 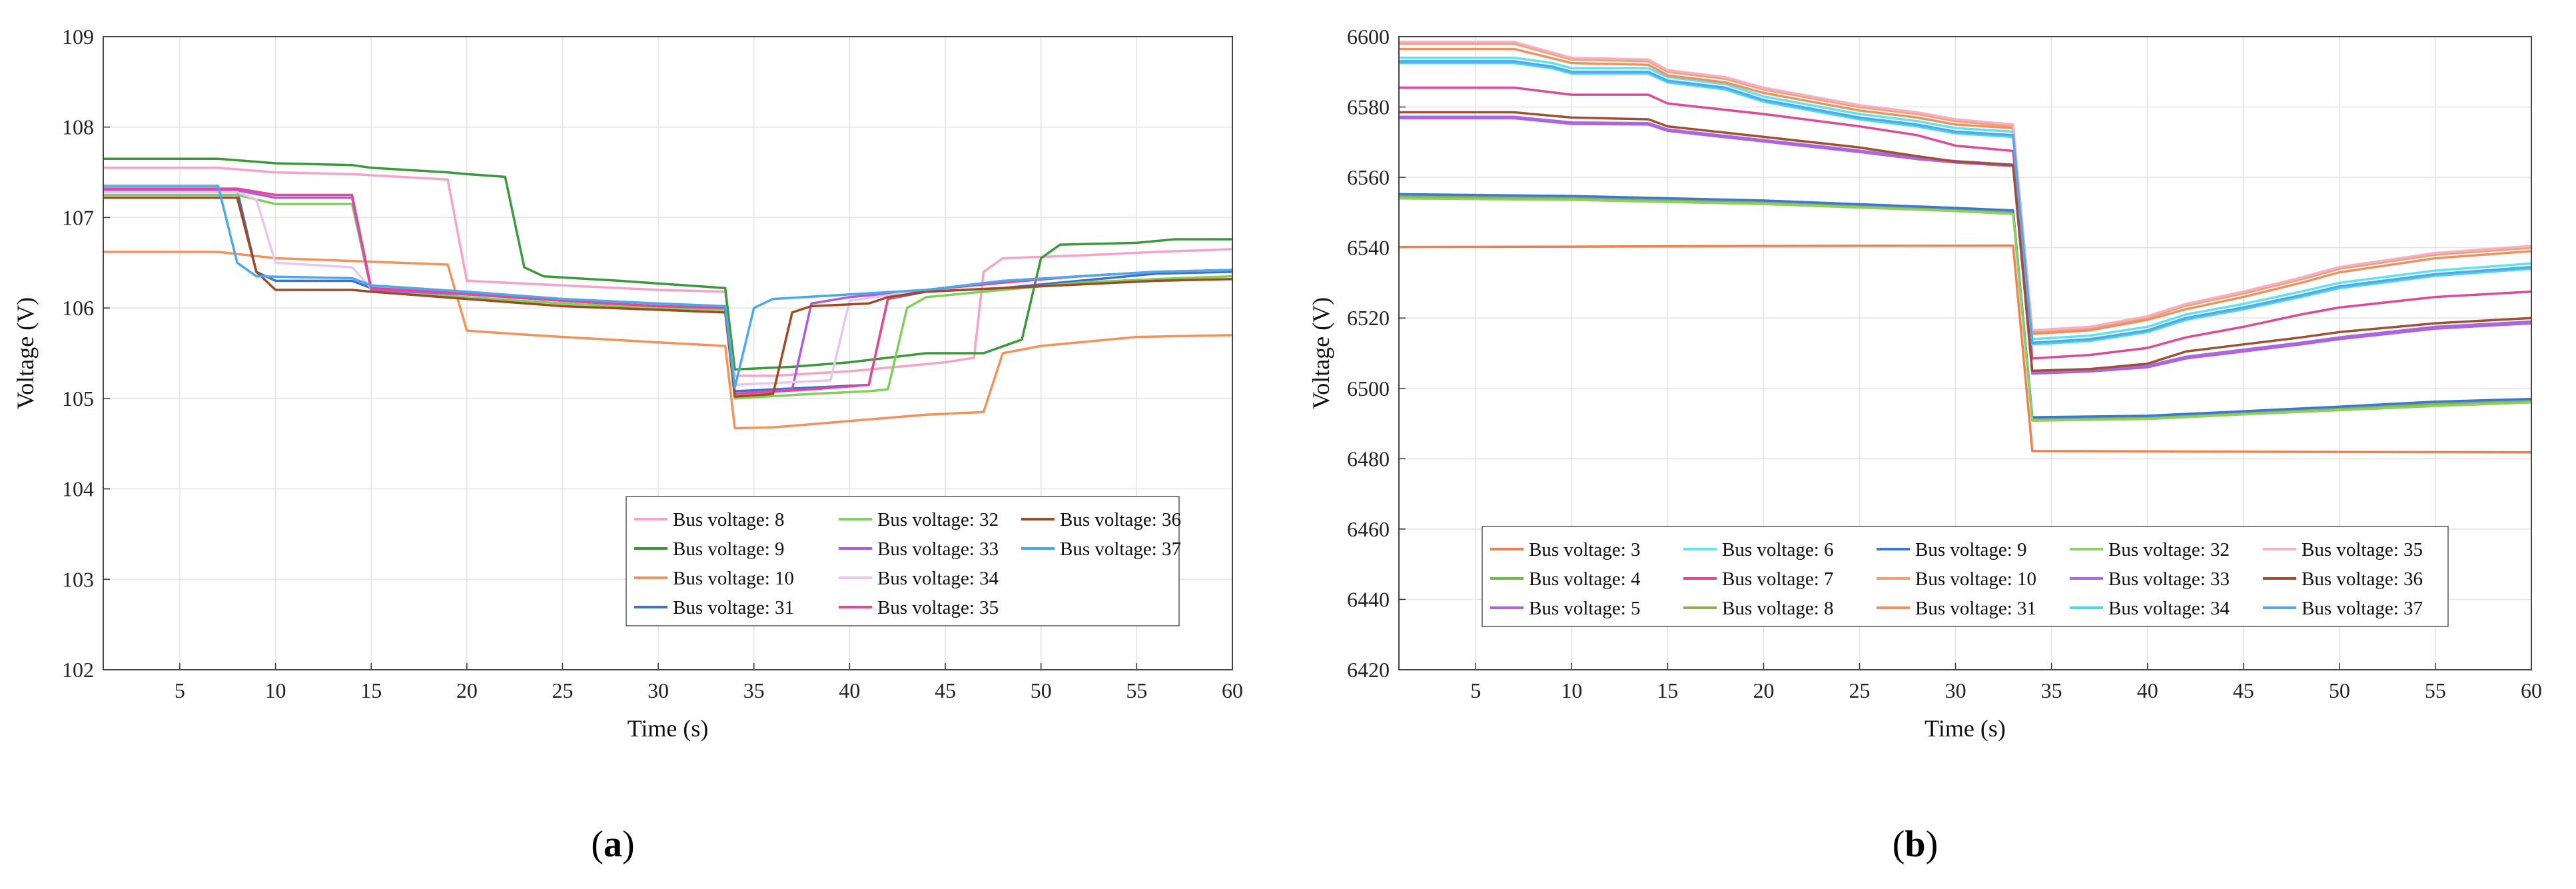 I want to click on y-tick-label: 6540, so click(x=1368, y=248).